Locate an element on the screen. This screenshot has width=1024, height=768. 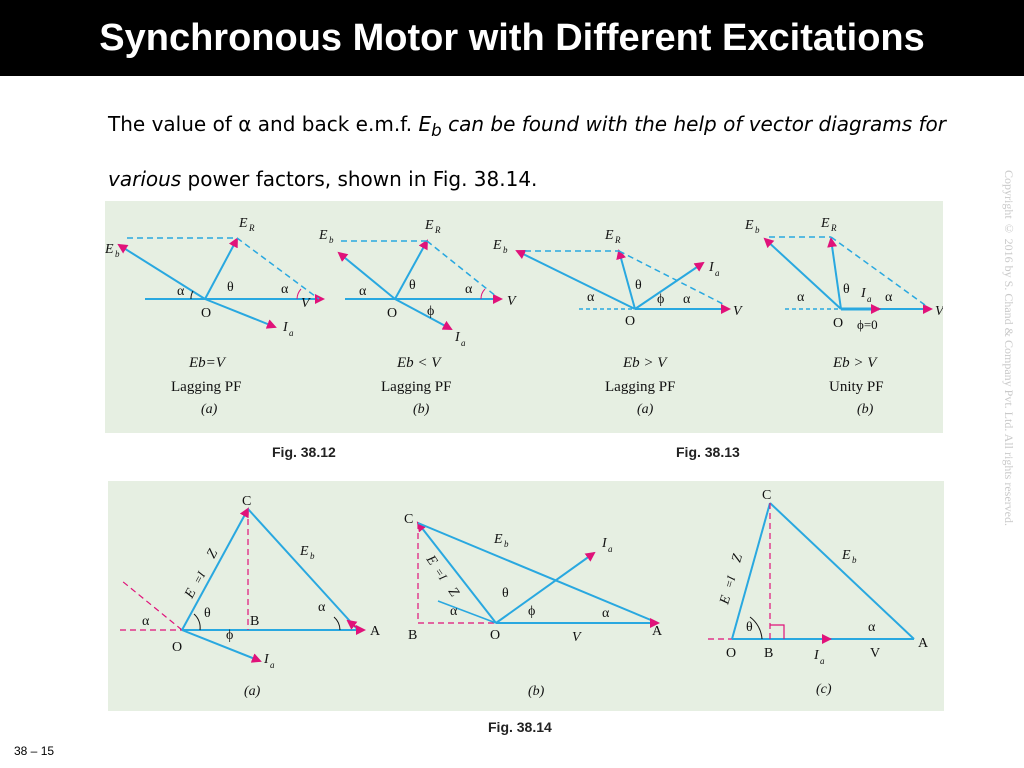
paragraph-text-1: The value of α and back e.m.f. is located at coordinates (263, 124).